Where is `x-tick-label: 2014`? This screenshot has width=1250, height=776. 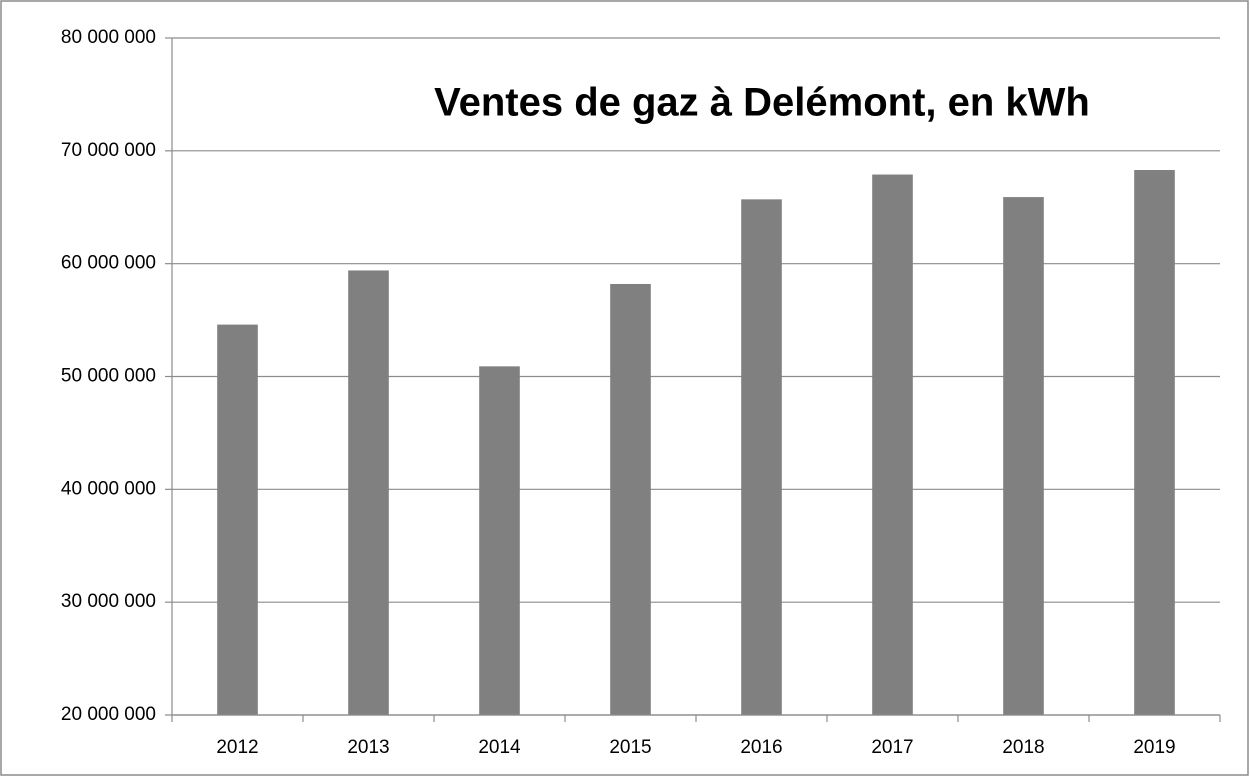
x-tick-label: 2014 is located at coordinates (499, 747).